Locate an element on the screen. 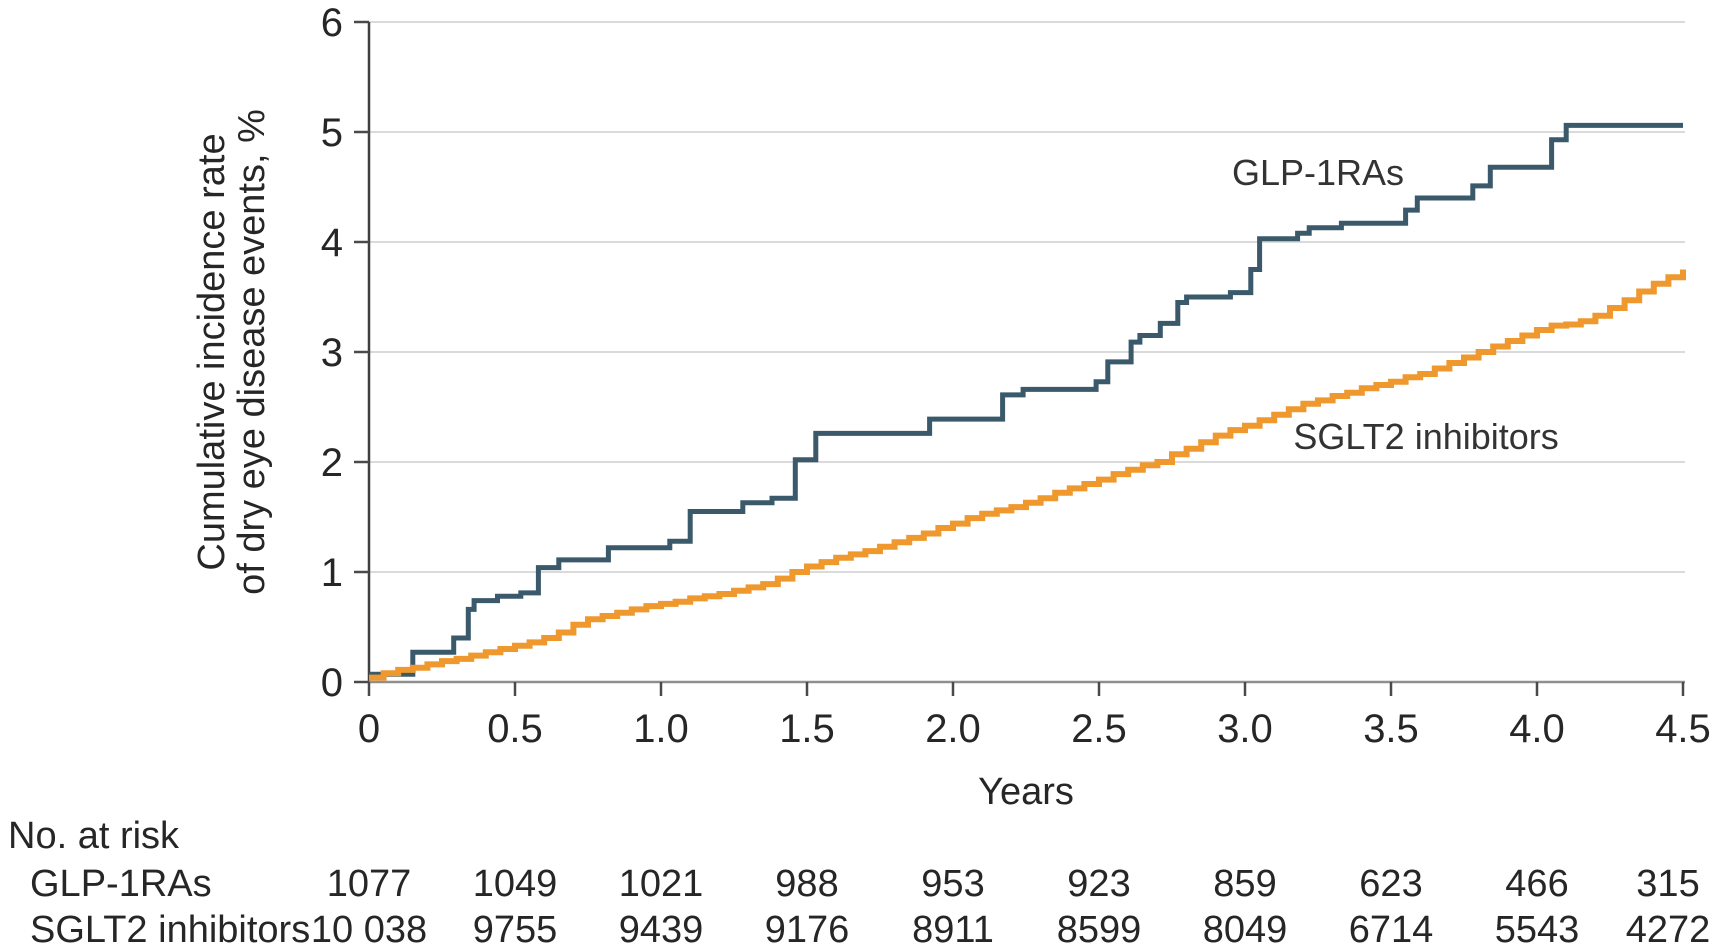  y-tick-label: 1 is located at coordinates (332, 573).